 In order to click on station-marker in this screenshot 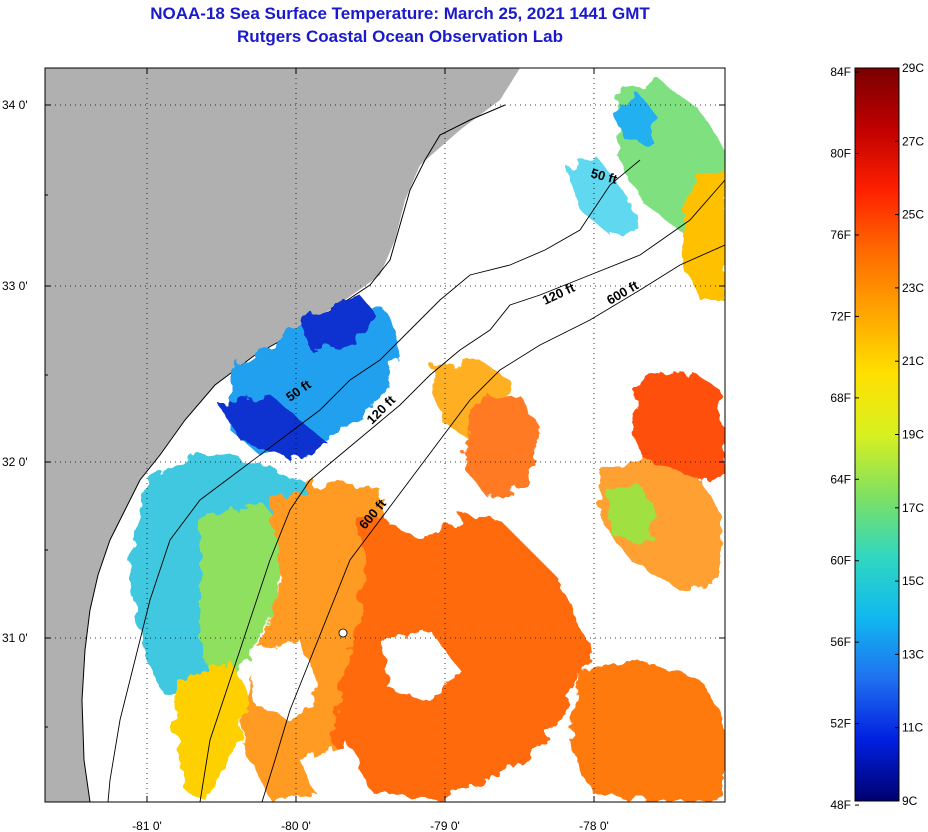, I will do `click(343, 633)`.